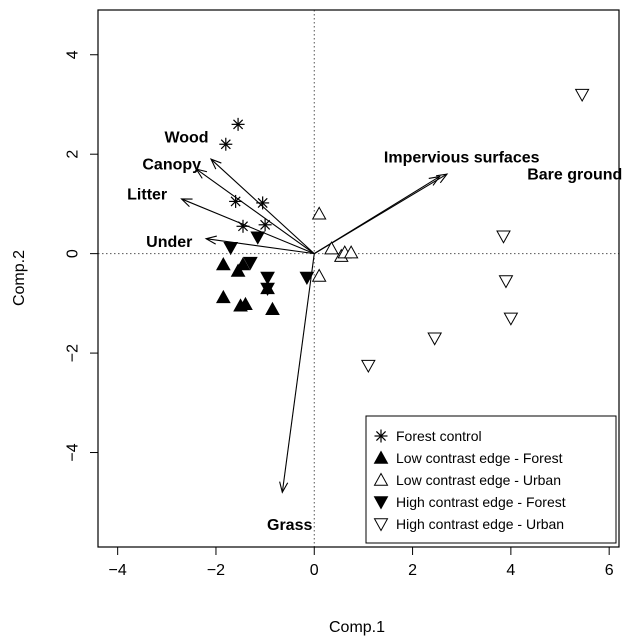 The image size is (631, 640). What do you see at coordinates (297, 373) in the screenshot?
I see `vector-grass` at bounding box center [297, 373].